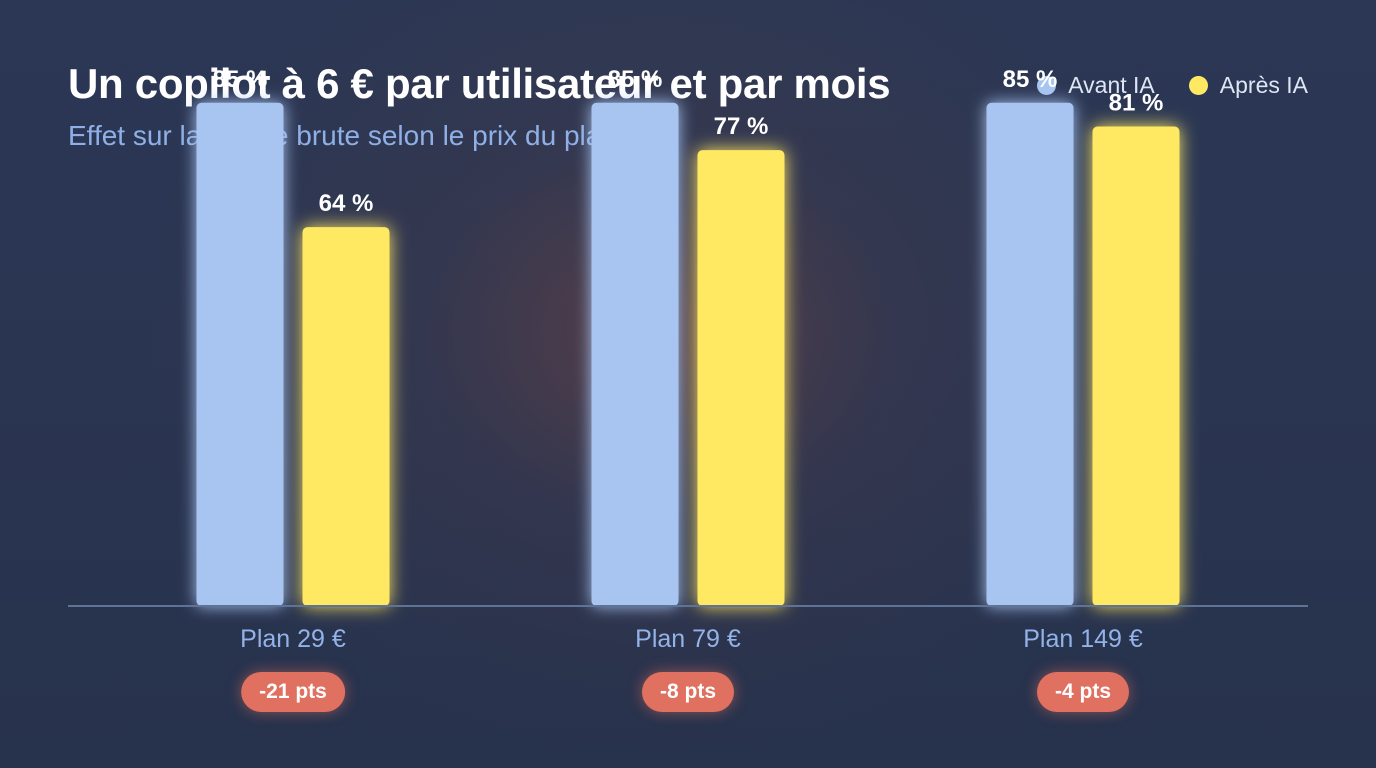 The width and height of the screenshot is (1376, 768). I want to click on delta-badge-3: -4 pts, so click(1083, 692).